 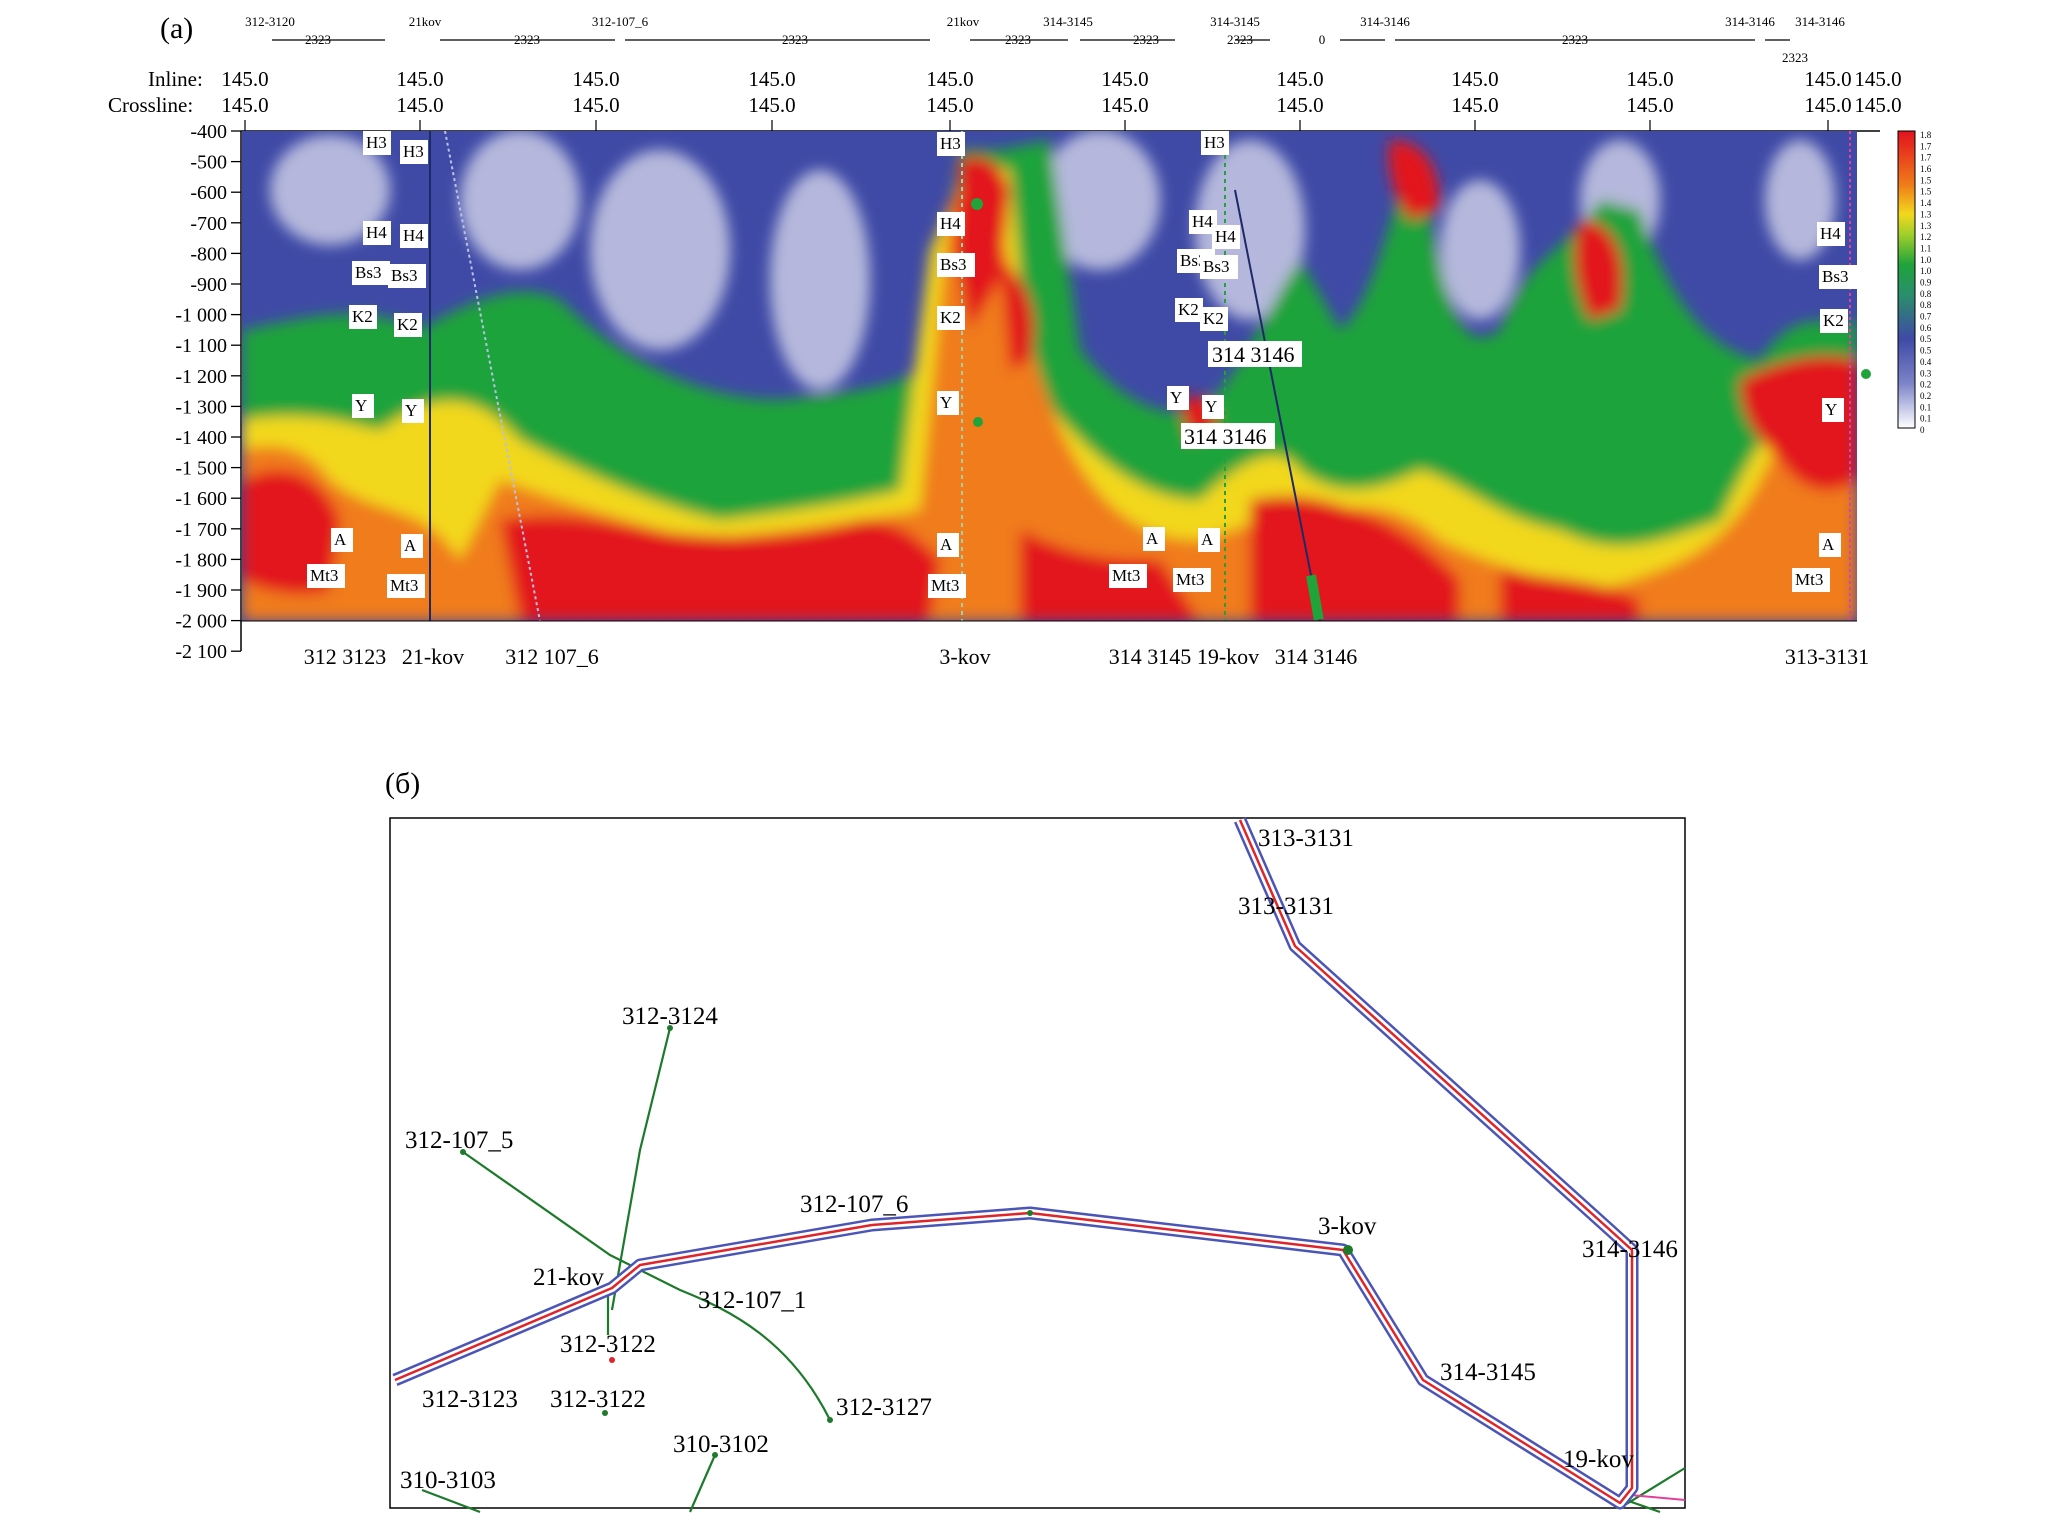 What do you see at coordinates (208, 132) in the screenshot?
I see `depth-tick-label: -400` at bounding box center [208, 132].